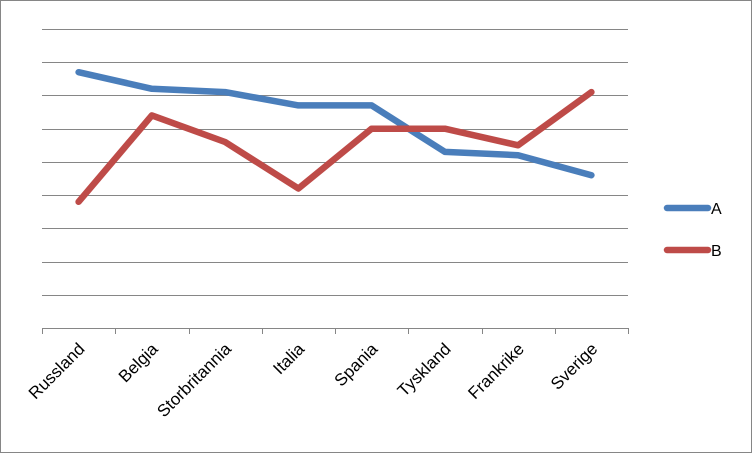 This screenshot has height=457, width=752. I want to click on x-tick-label: Tyskland, so click(424, 369).